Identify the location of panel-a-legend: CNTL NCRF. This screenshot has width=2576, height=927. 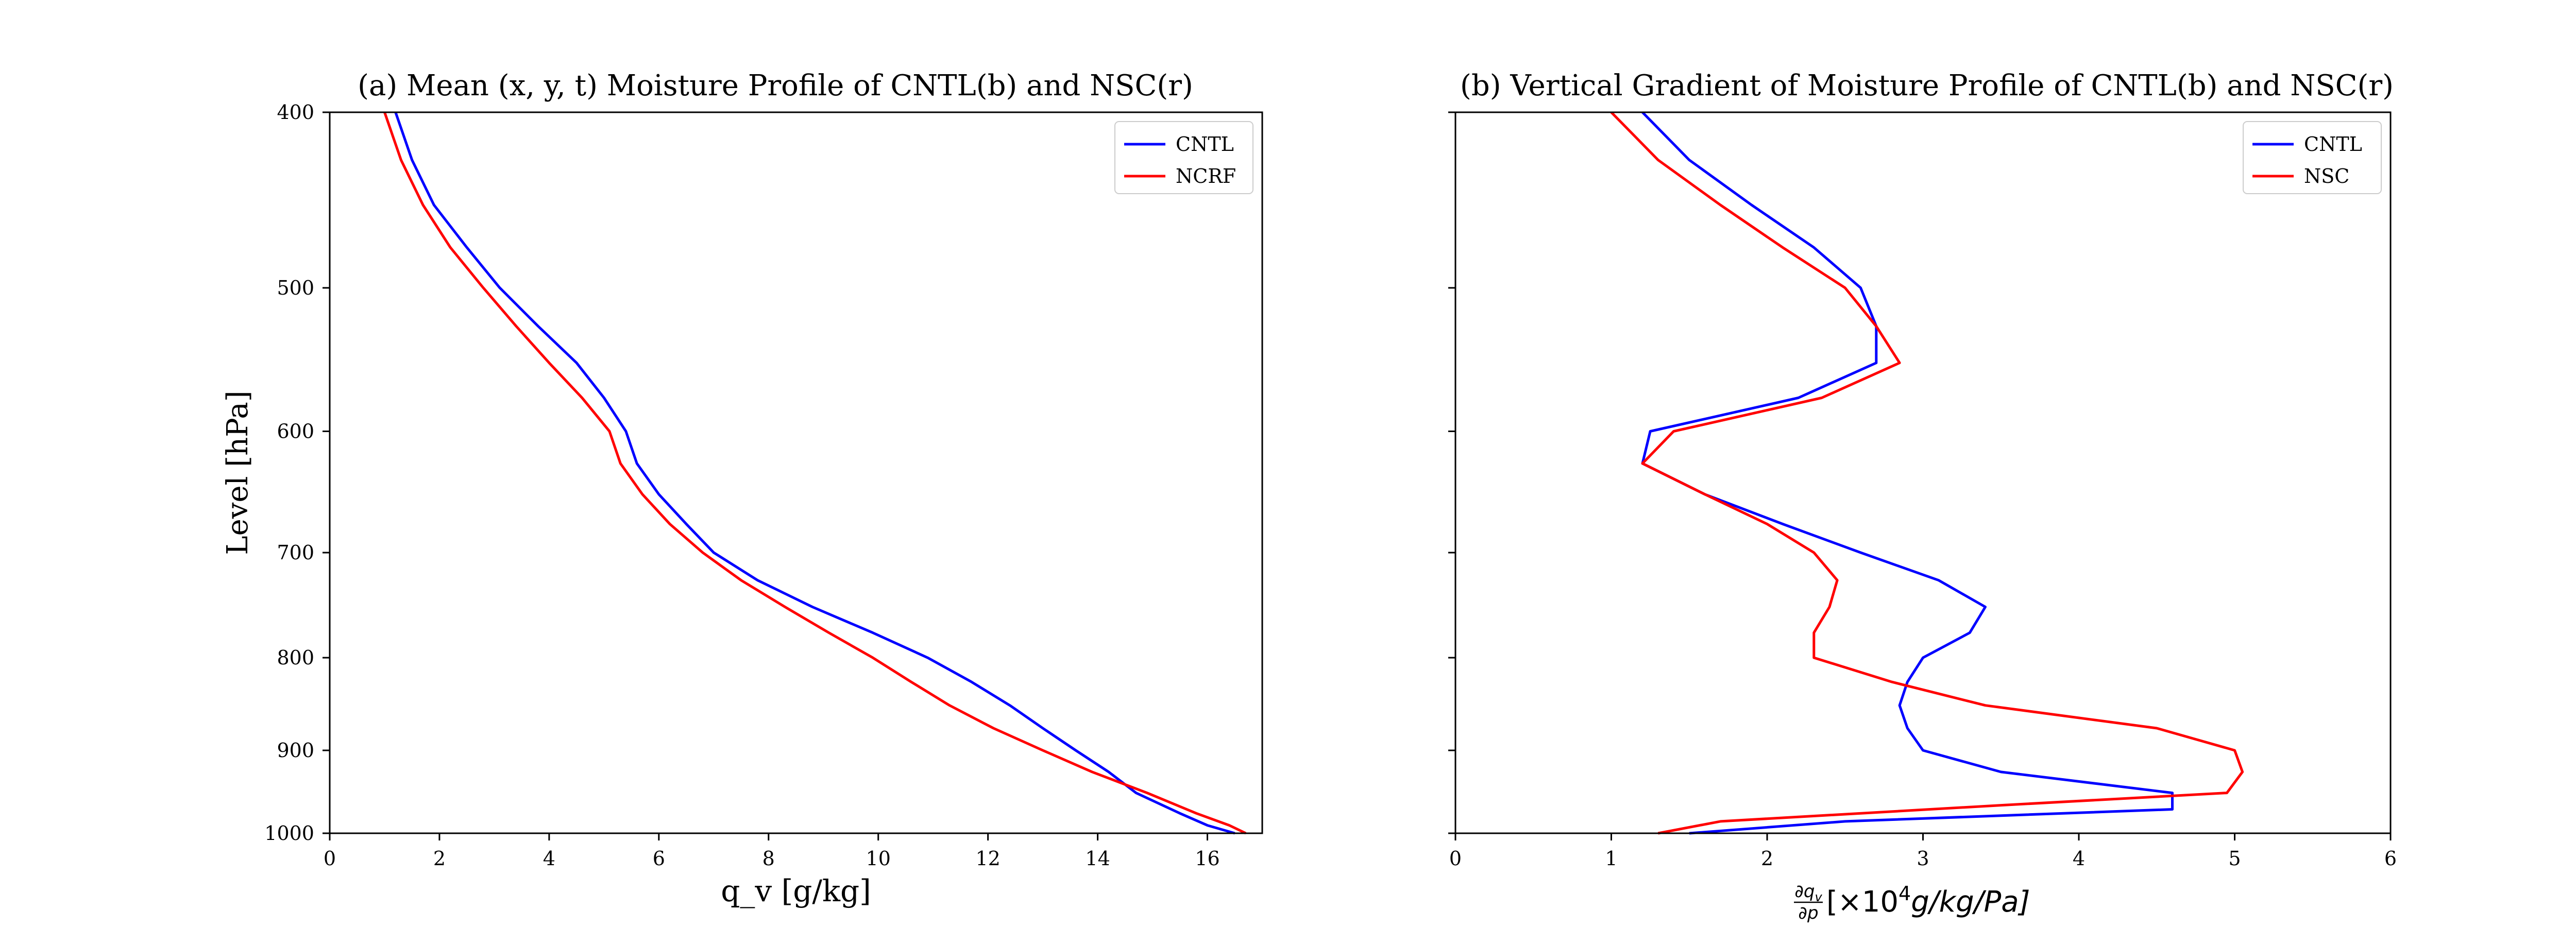
(1183, 157).